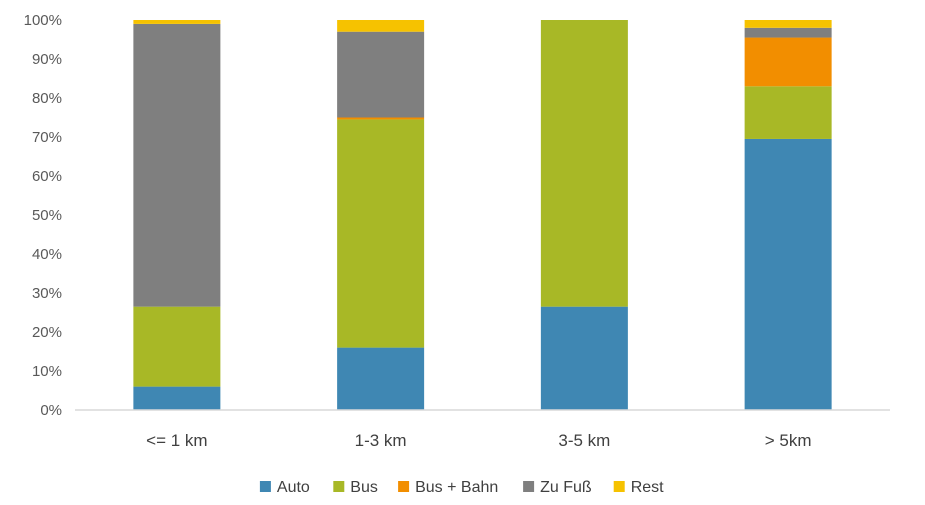  Describe the element at coordinates (364, 487) in the screenshot. I see `legend-label: Bus` at that location.